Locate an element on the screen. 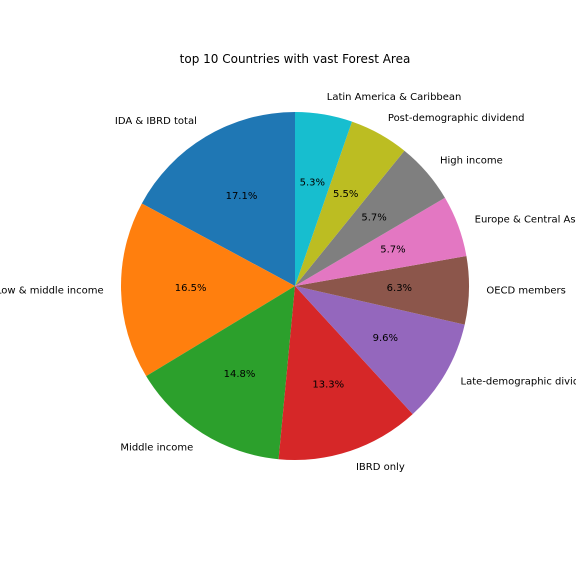  slice-percent-ibrd-only: 13.3% is located at coordinates (328, 384).